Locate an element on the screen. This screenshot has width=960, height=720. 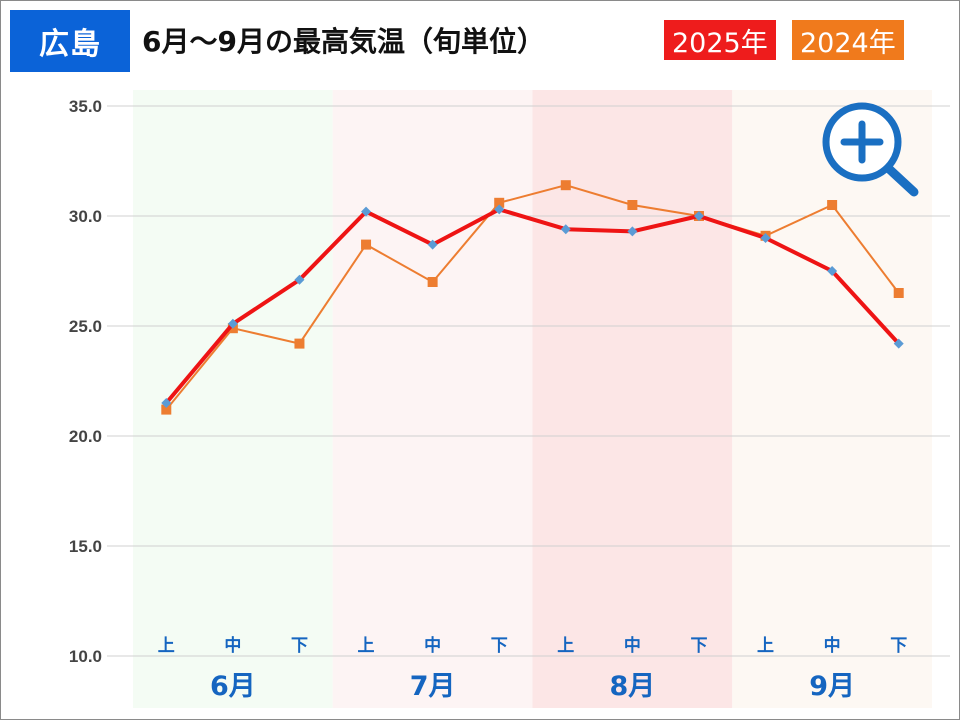
y-tick-label: 30.0 is located at coordinates (85, 216).